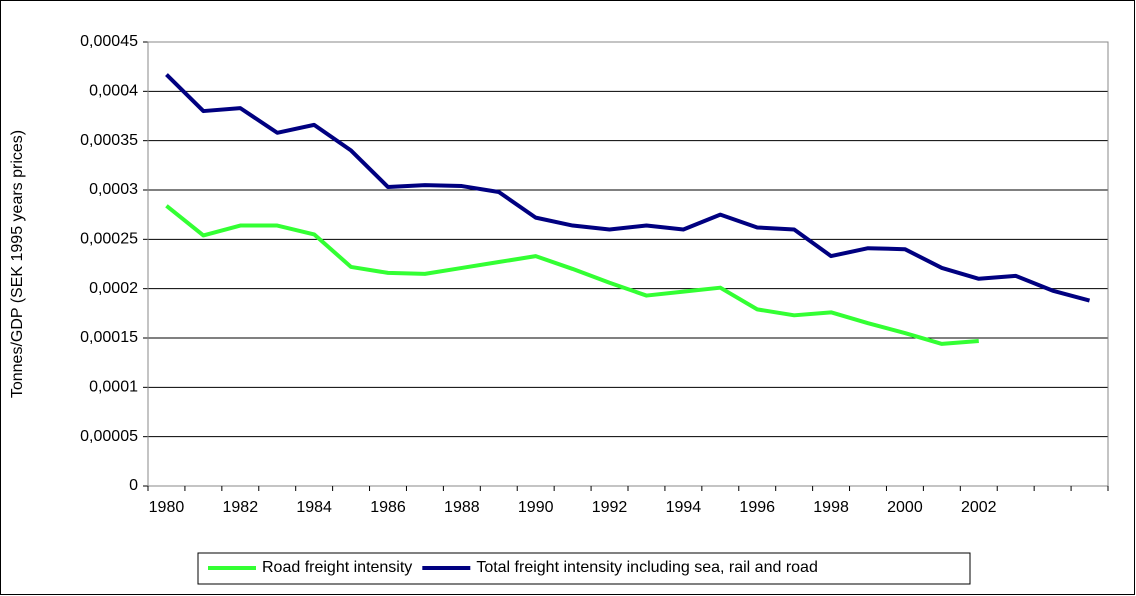 The image size is (1136, 596). Describe the element at coordinates (113, 189) in the screenshot. I see `y-tick-label: 0,0003` at that location.